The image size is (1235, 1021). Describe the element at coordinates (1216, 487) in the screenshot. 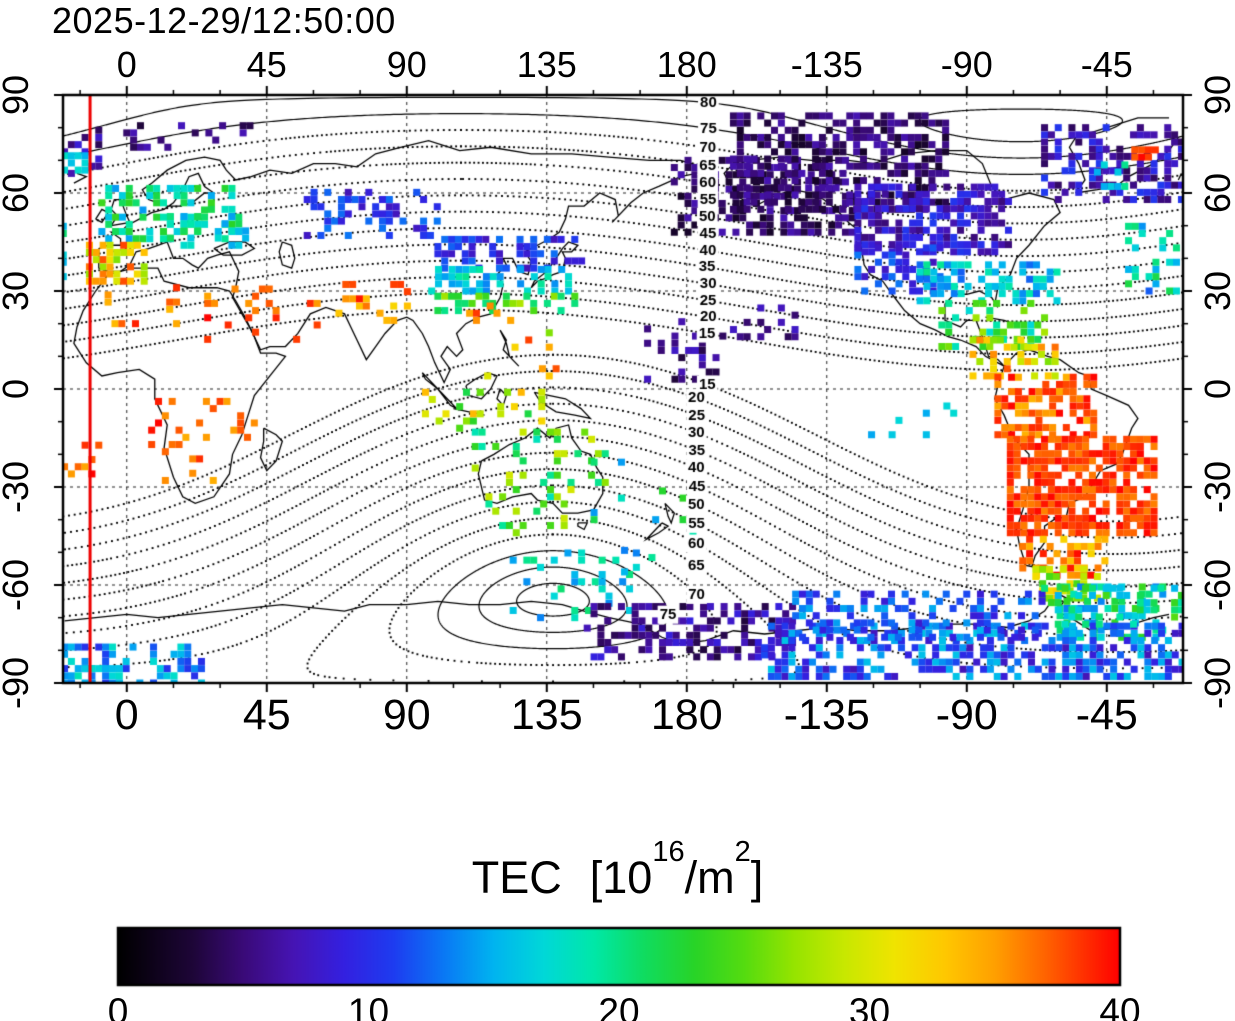

I see `y-axis-right-tick-label: -30` at that location.